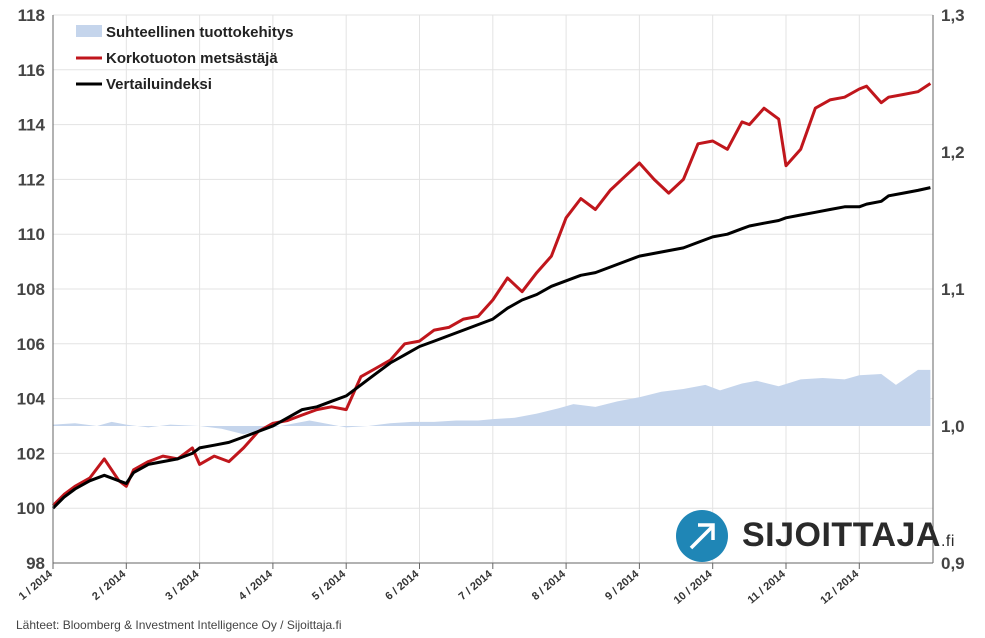 The height and width of the screenshot is (638, 985). I want to click on right-tick-label: 1,1, so click(953, 289).